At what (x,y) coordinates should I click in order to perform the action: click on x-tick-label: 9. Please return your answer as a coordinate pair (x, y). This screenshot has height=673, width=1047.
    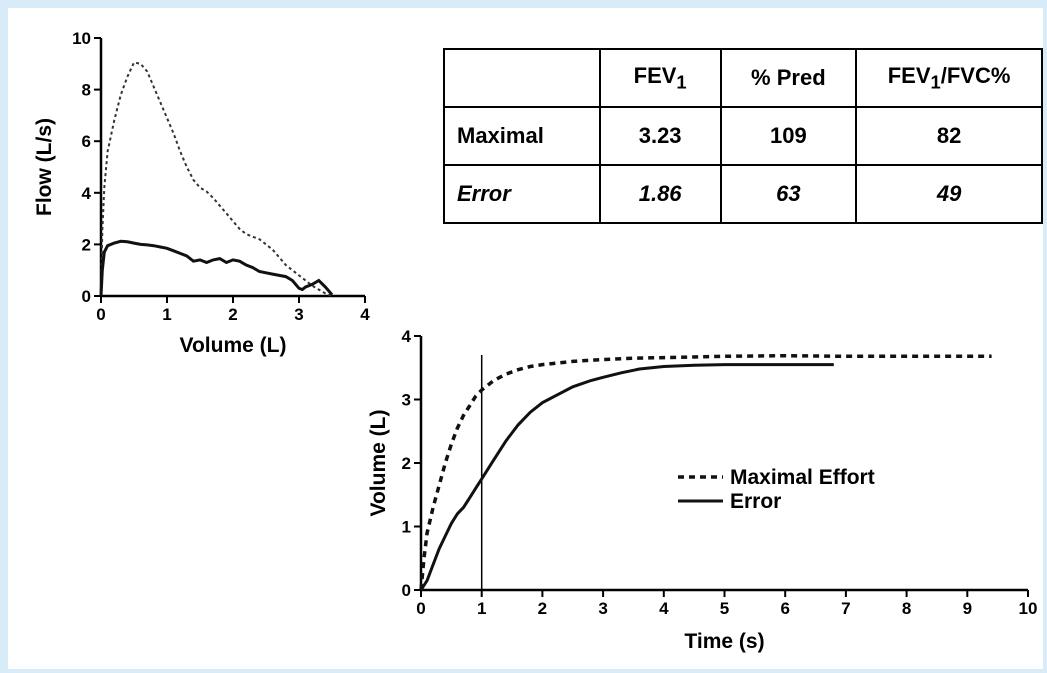
    Looking at the image, I should click on (967, 608).